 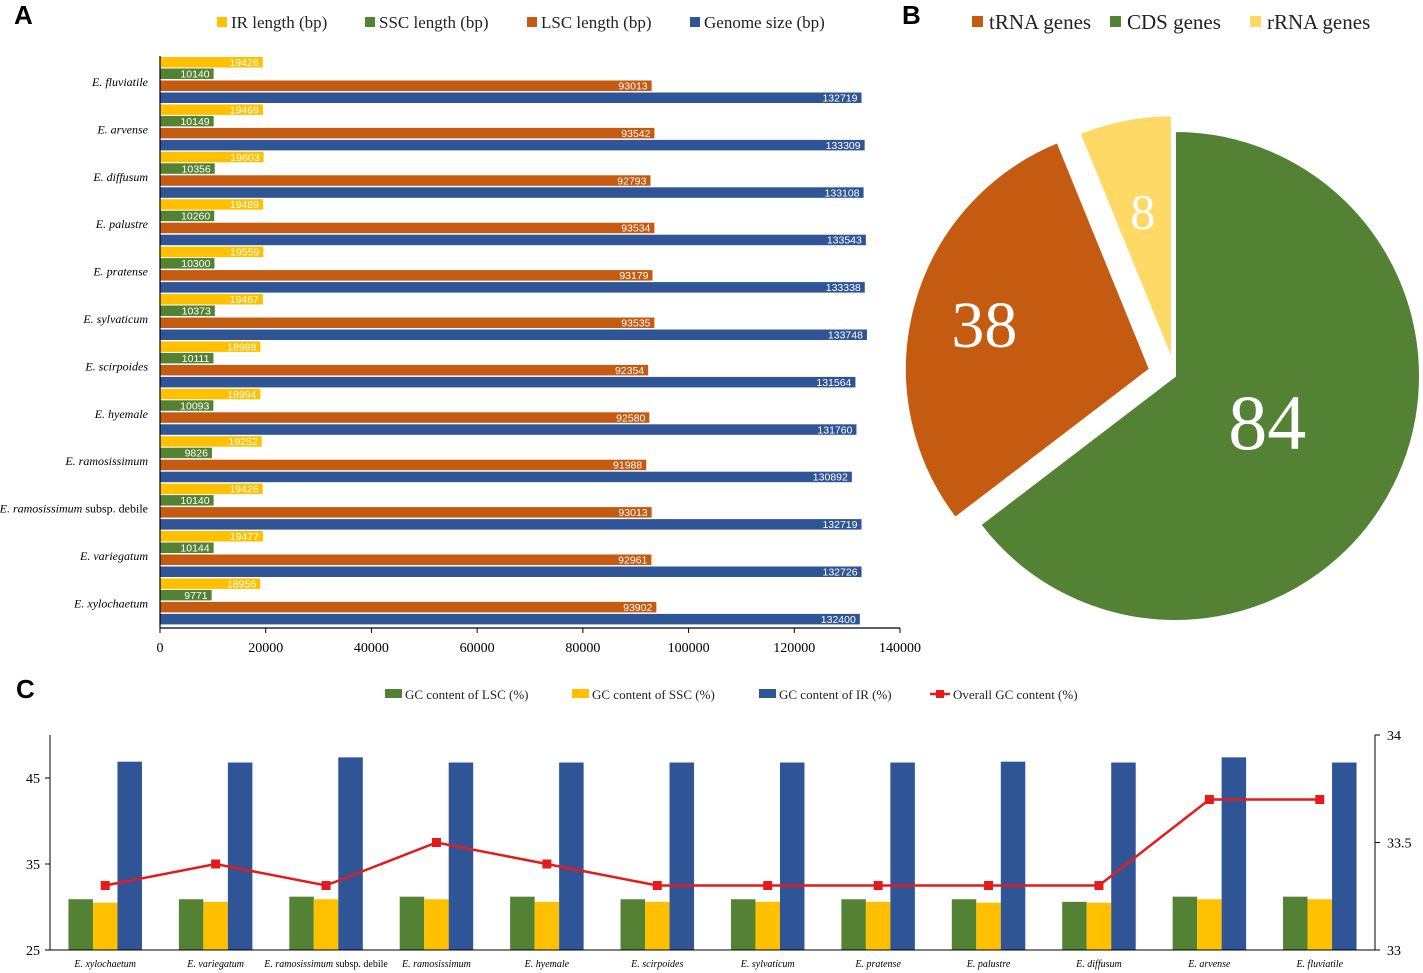 What do you see at coordinates (244, 205) in the screenshot?
I see `data-label-ir: 19489` at bounding box center [244, 205].